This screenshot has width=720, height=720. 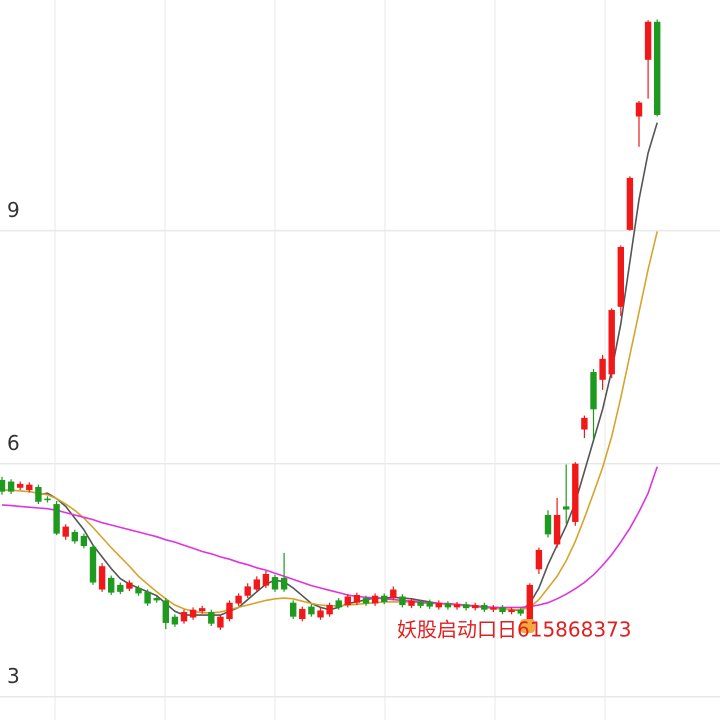 I want to click on y-tick-label: 6, so click(x=13, y=443).